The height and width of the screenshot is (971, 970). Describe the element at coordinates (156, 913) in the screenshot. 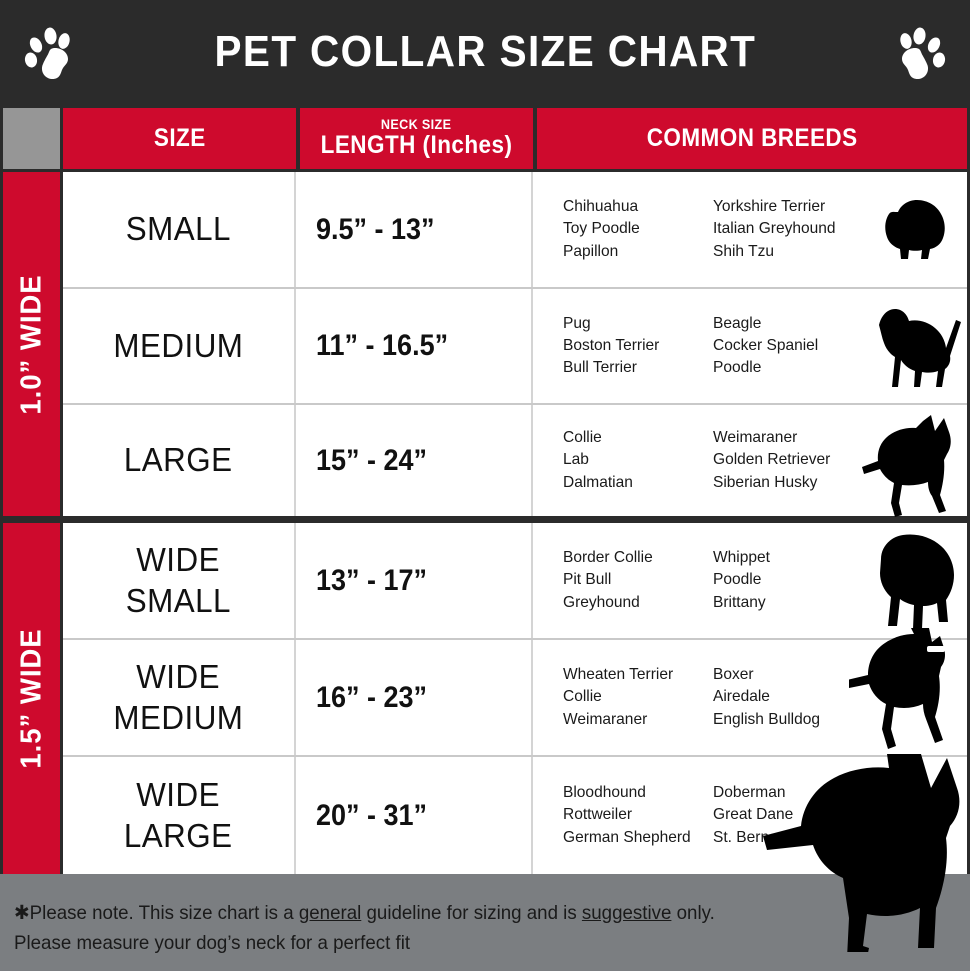

I see `footer-text-part-1: ✱Please note. This size chart is a` at that location.